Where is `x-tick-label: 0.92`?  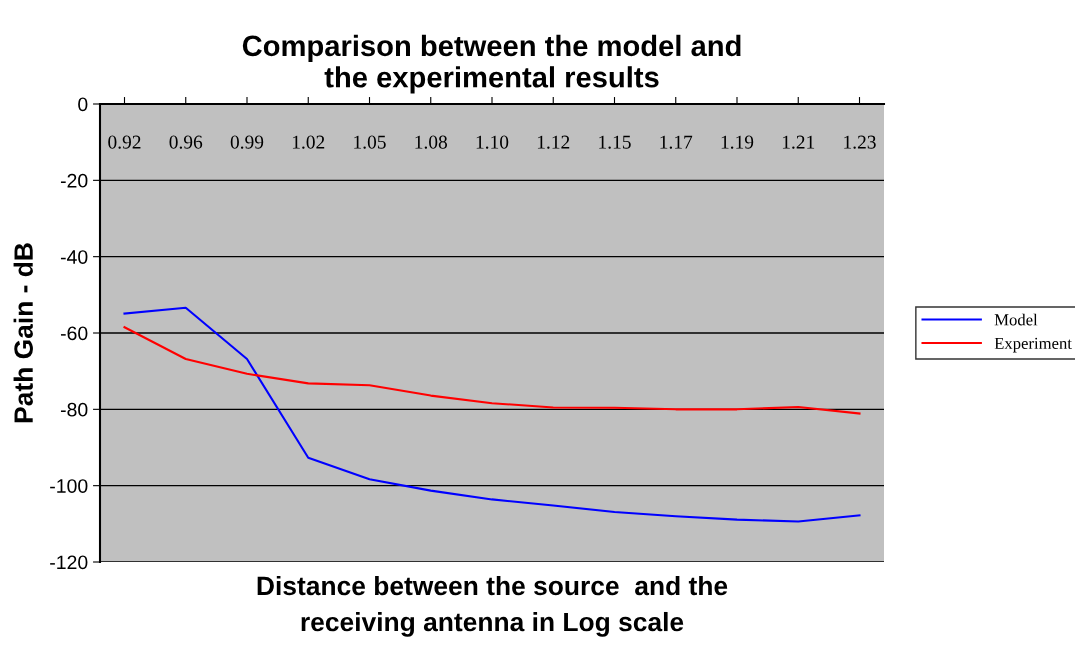 x-tick-label: 0.92 is located at coordinates (124, 142).